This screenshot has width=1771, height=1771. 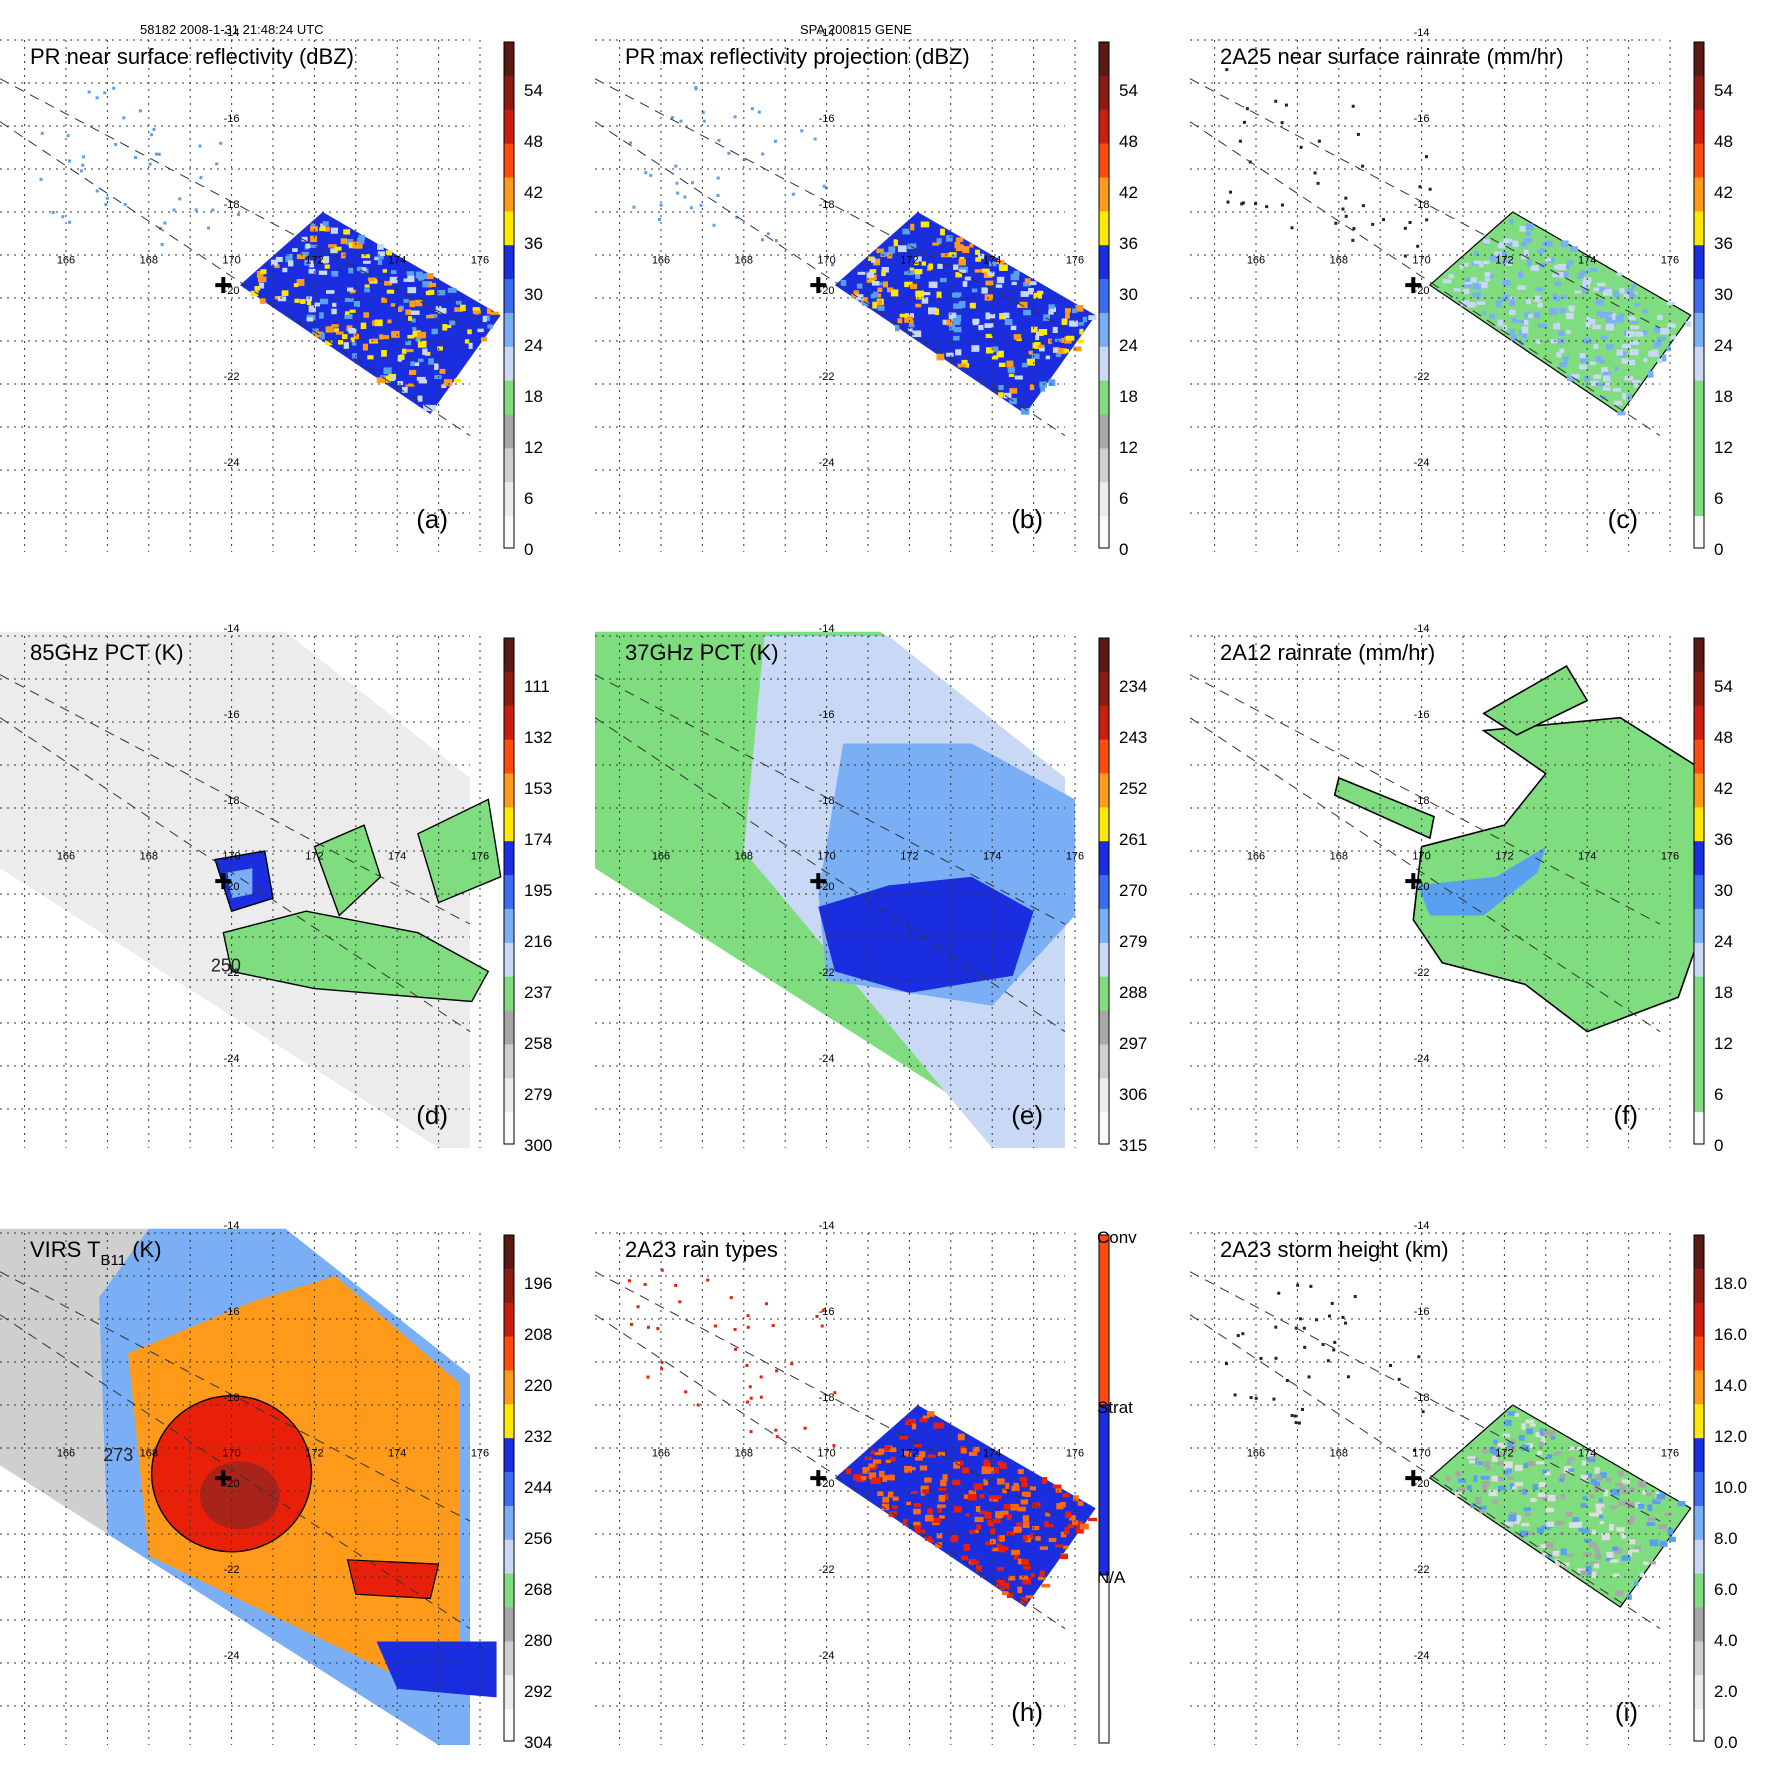 What do you see at coordinates (1133, 890) in the screenshot?
I see `colorbar-label: 270` at bounding box center [1133, 890].